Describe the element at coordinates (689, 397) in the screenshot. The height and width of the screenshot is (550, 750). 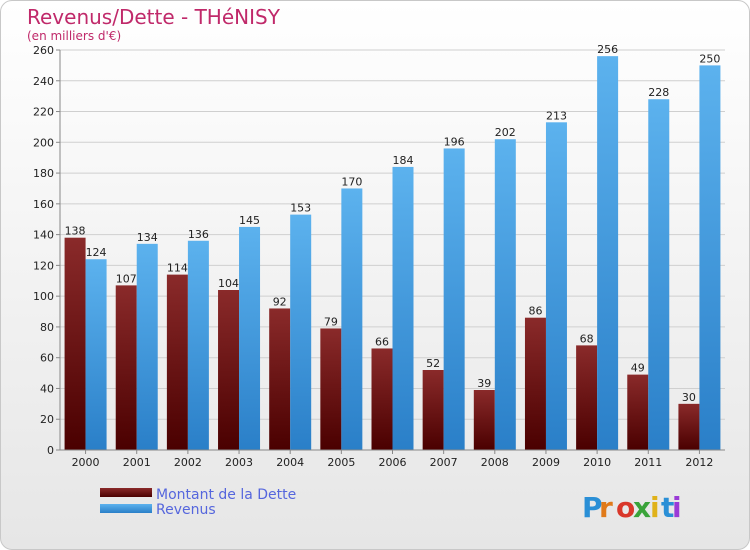
I see `data-label-debt: 30` at that location.